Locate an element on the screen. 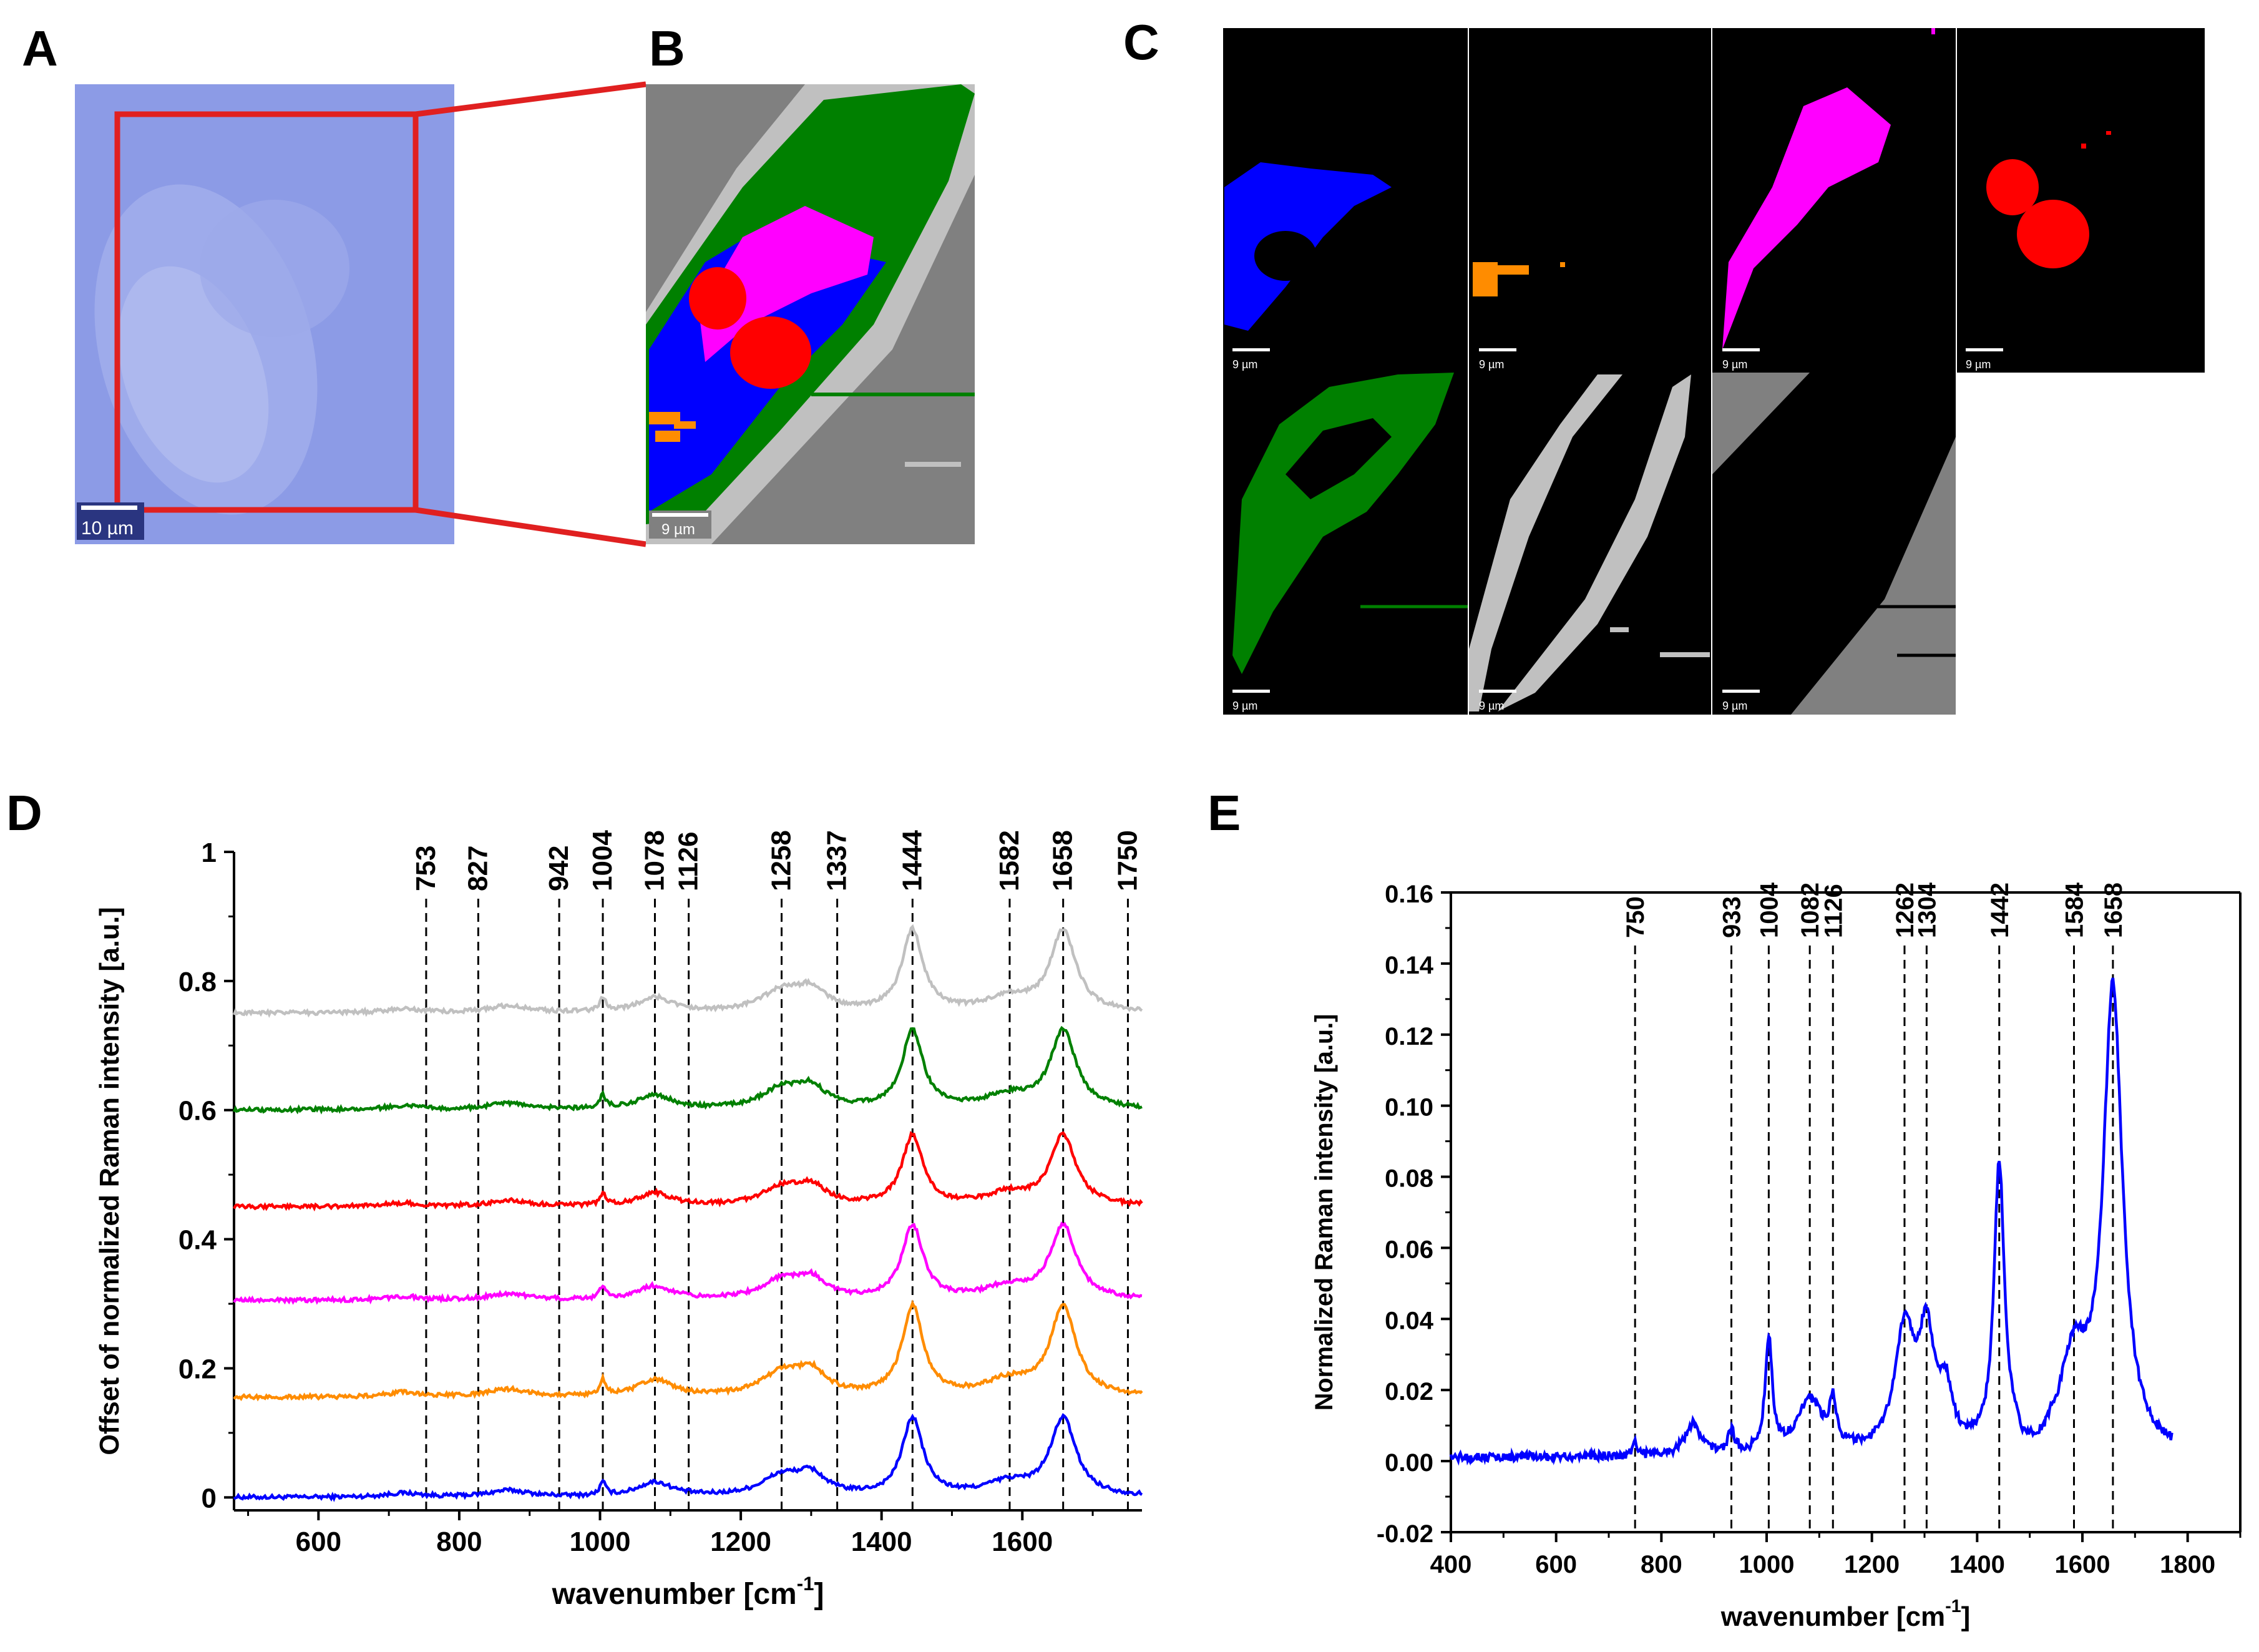 Image resolution: width=2259 pixels, height=1652 pixels. zoom-line-top is located at coordinates (530, 99).